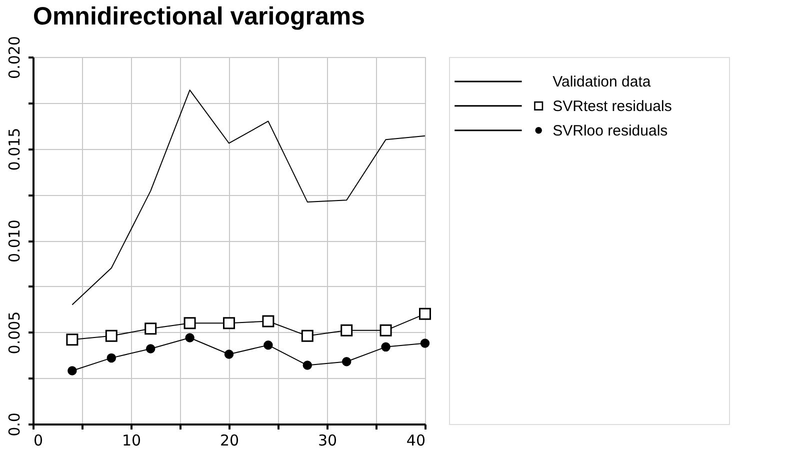 This screenshot has width=785, height=465. What do you see at coordinates (15, 241) in the screenshot?
I see `y-tick-label: 0.010` at bounding box center [15, 241].